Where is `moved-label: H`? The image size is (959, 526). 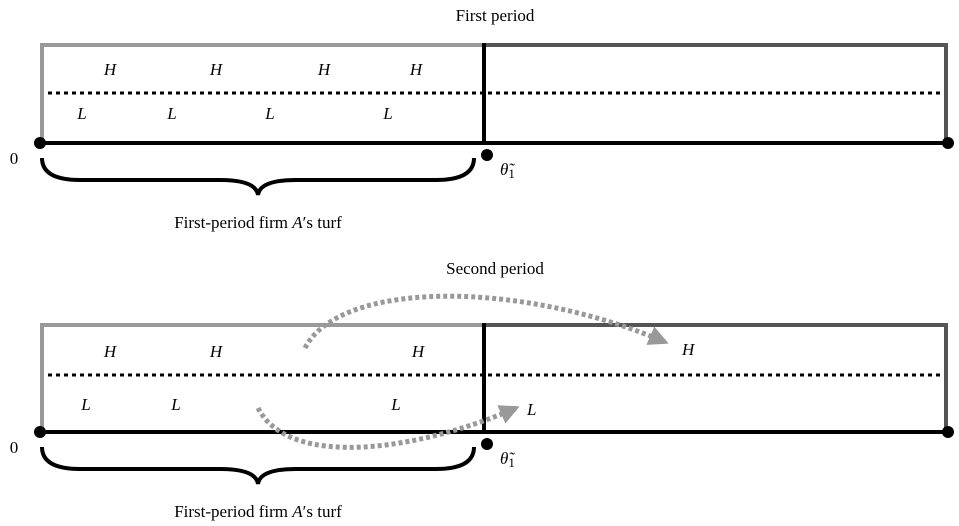 moved-label: H is located at coordinates (688, 349).